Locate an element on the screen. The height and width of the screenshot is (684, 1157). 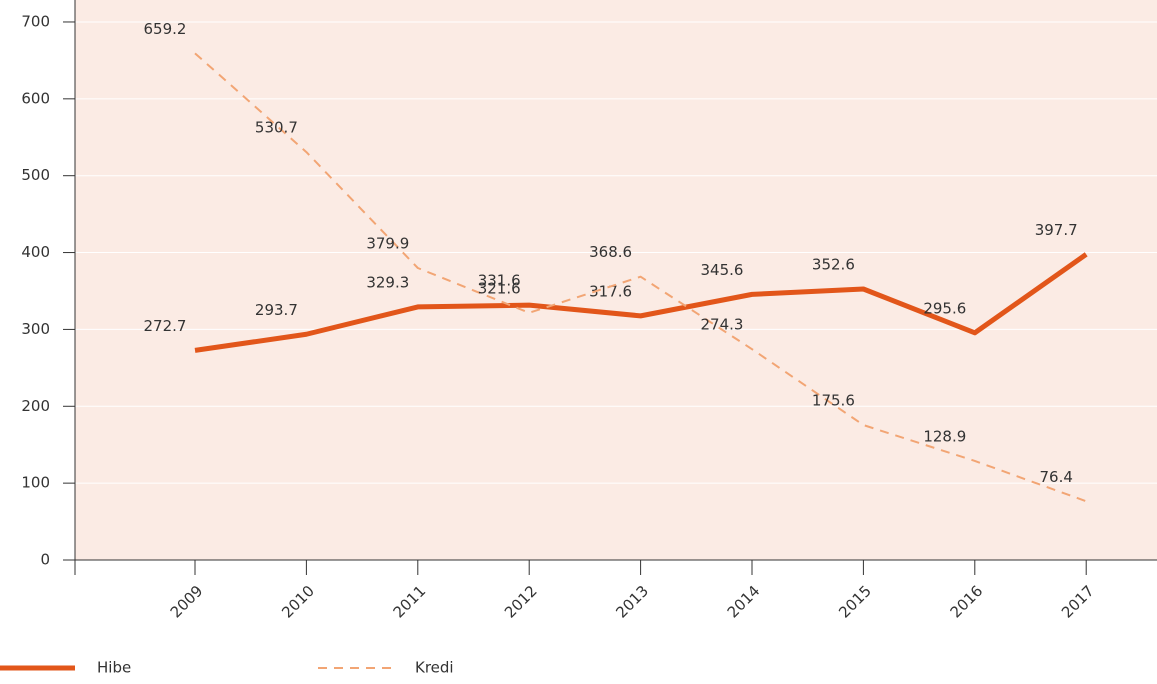
x-tick-label: 2012 is located at coordinates (521, 602).